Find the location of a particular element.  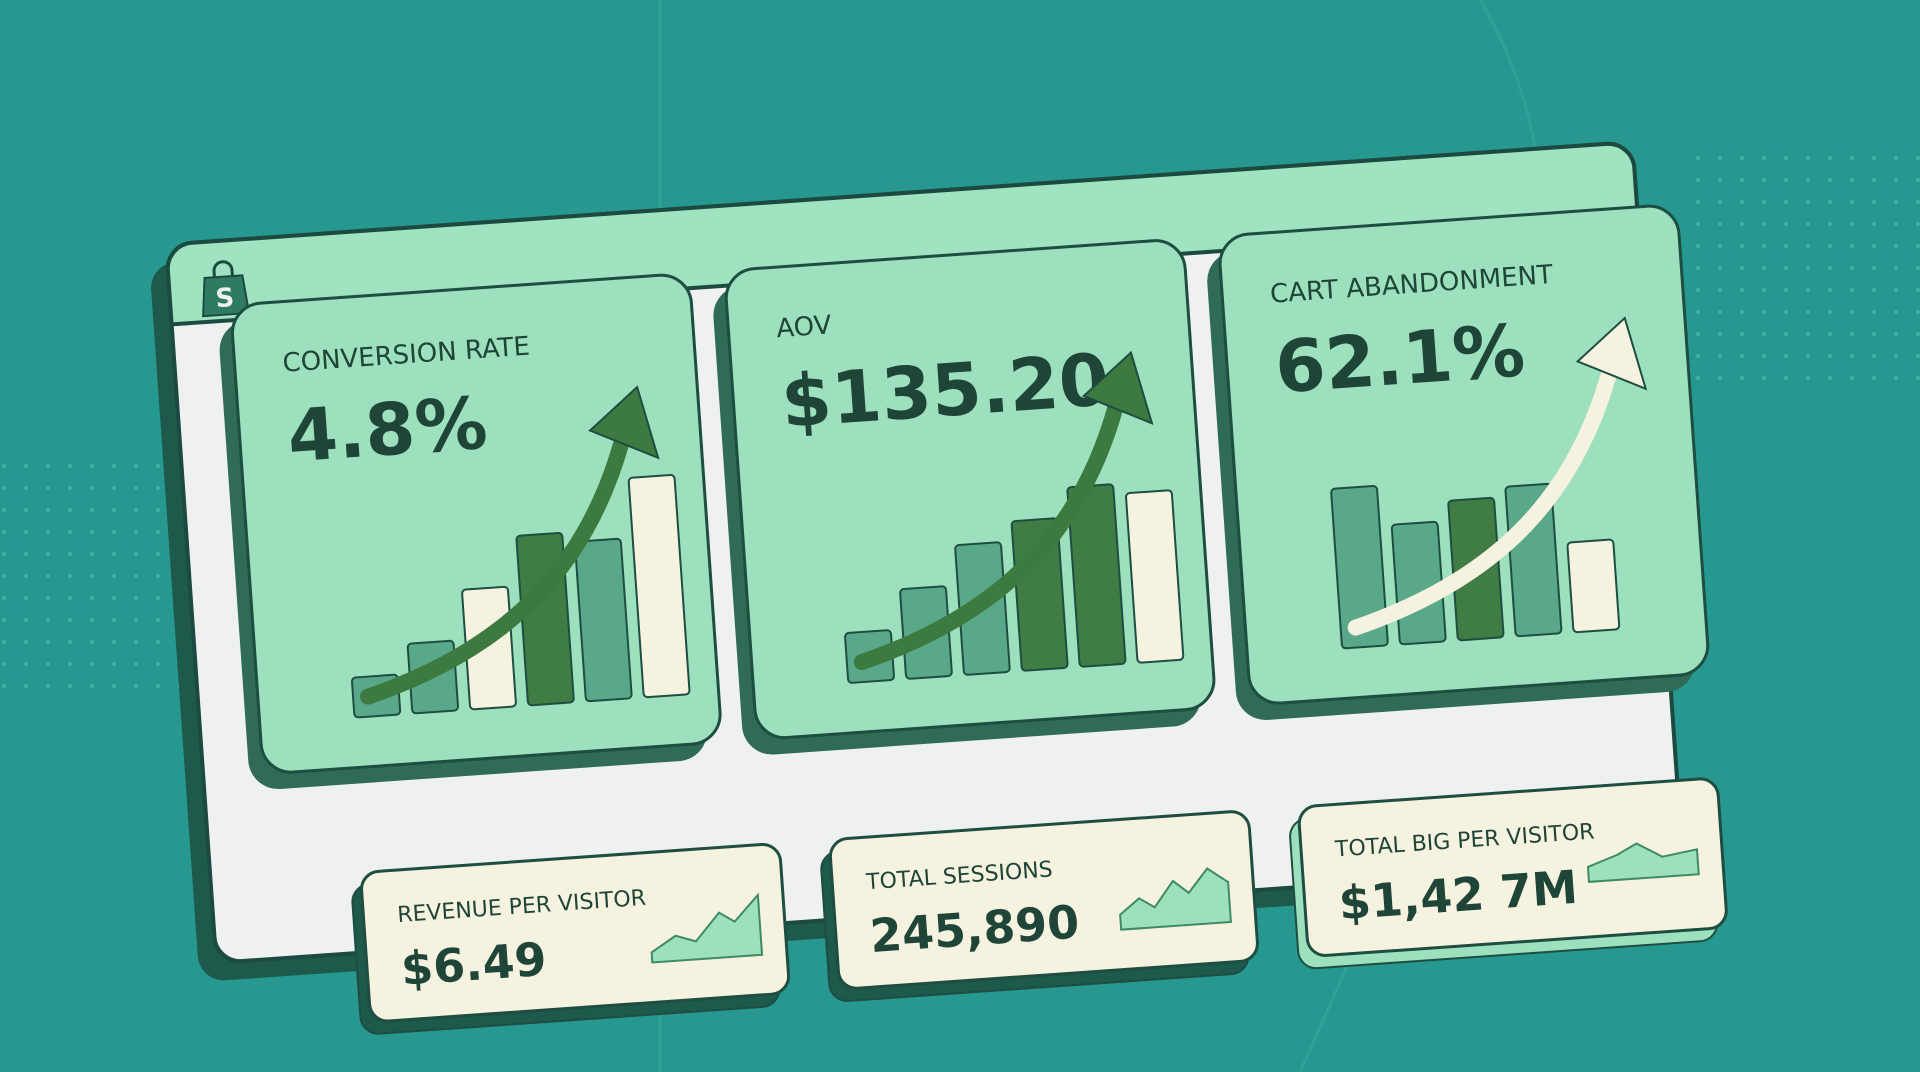

stat-card: REVENUE PER VISITOR$6.49 is located at coordinates (570, 939).